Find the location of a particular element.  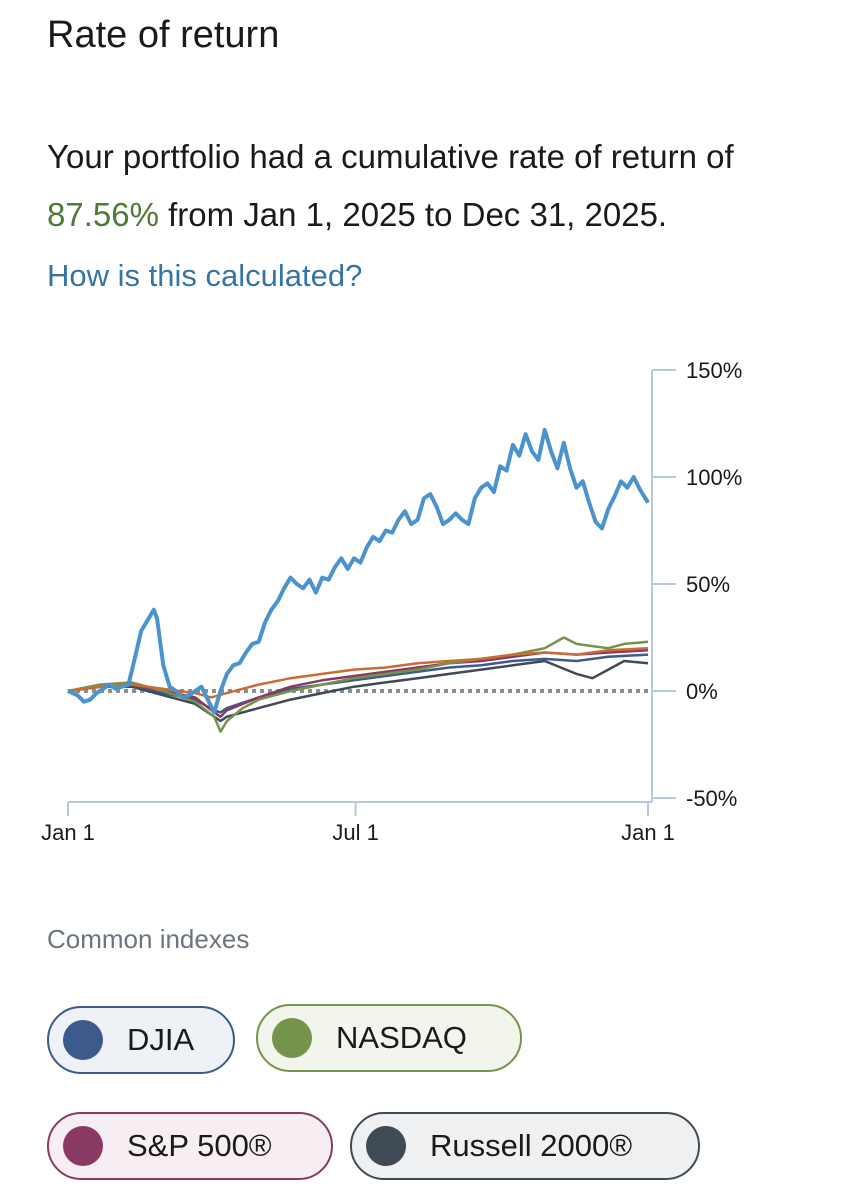

index-toggle-russell-2000: Russell 2000® is located at coordinates (525, 1146).